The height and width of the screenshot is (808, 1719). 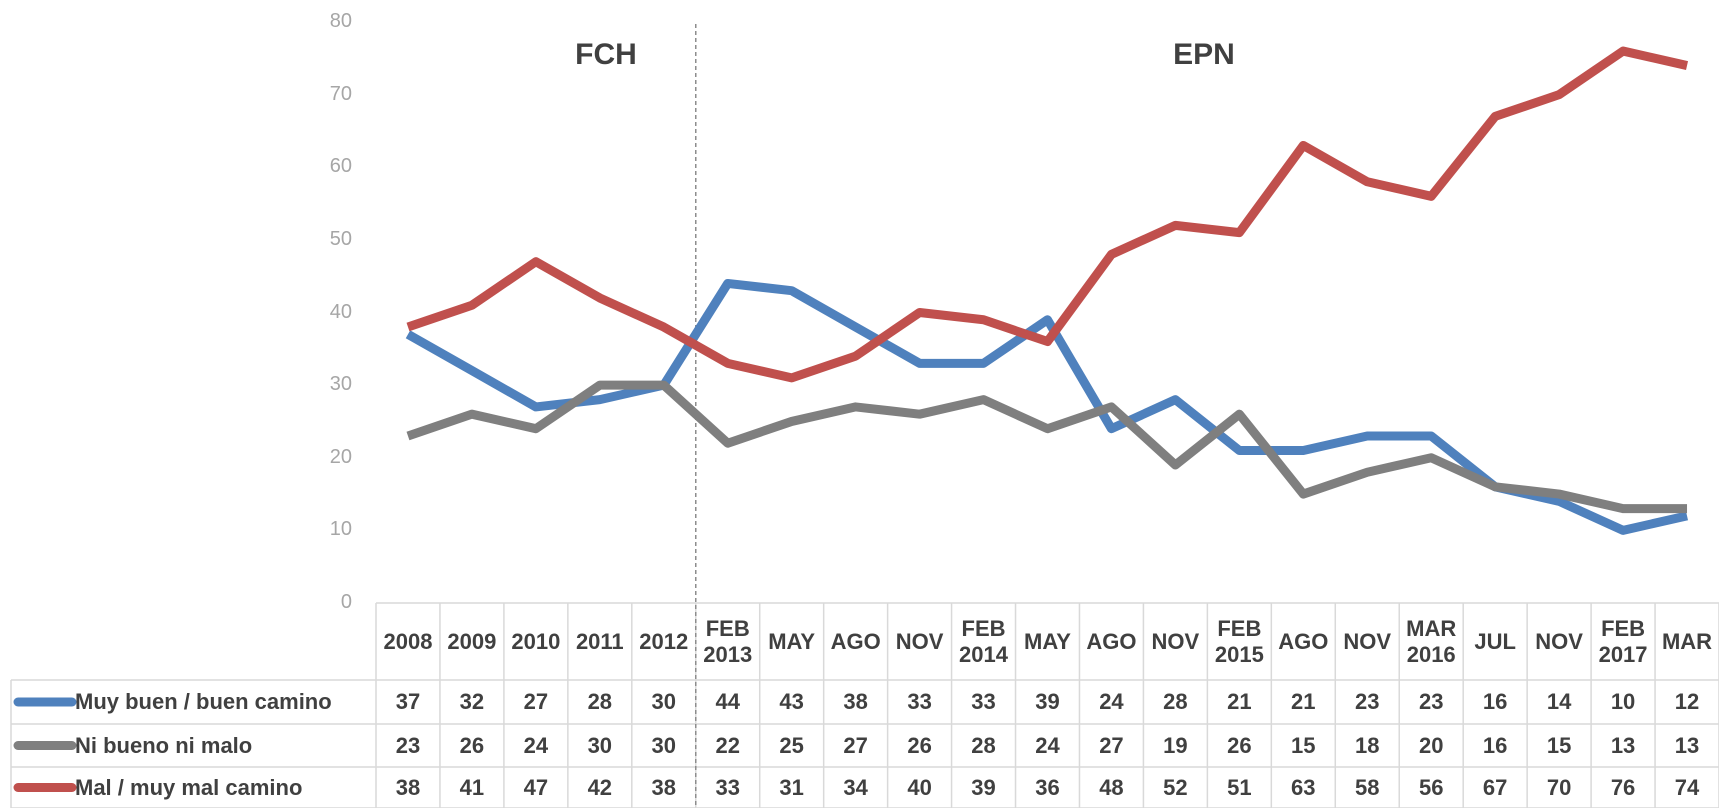 What do you see at coordinates (472, 702) in the screenshot?
I see `table-value: 32` at bounding box center [472, 702].